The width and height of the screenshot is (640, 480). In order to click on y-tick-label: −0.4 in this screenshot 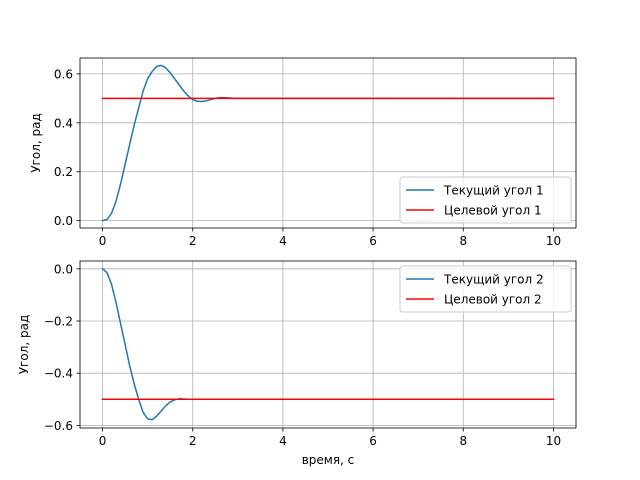, I will do `click(58, 374)`.